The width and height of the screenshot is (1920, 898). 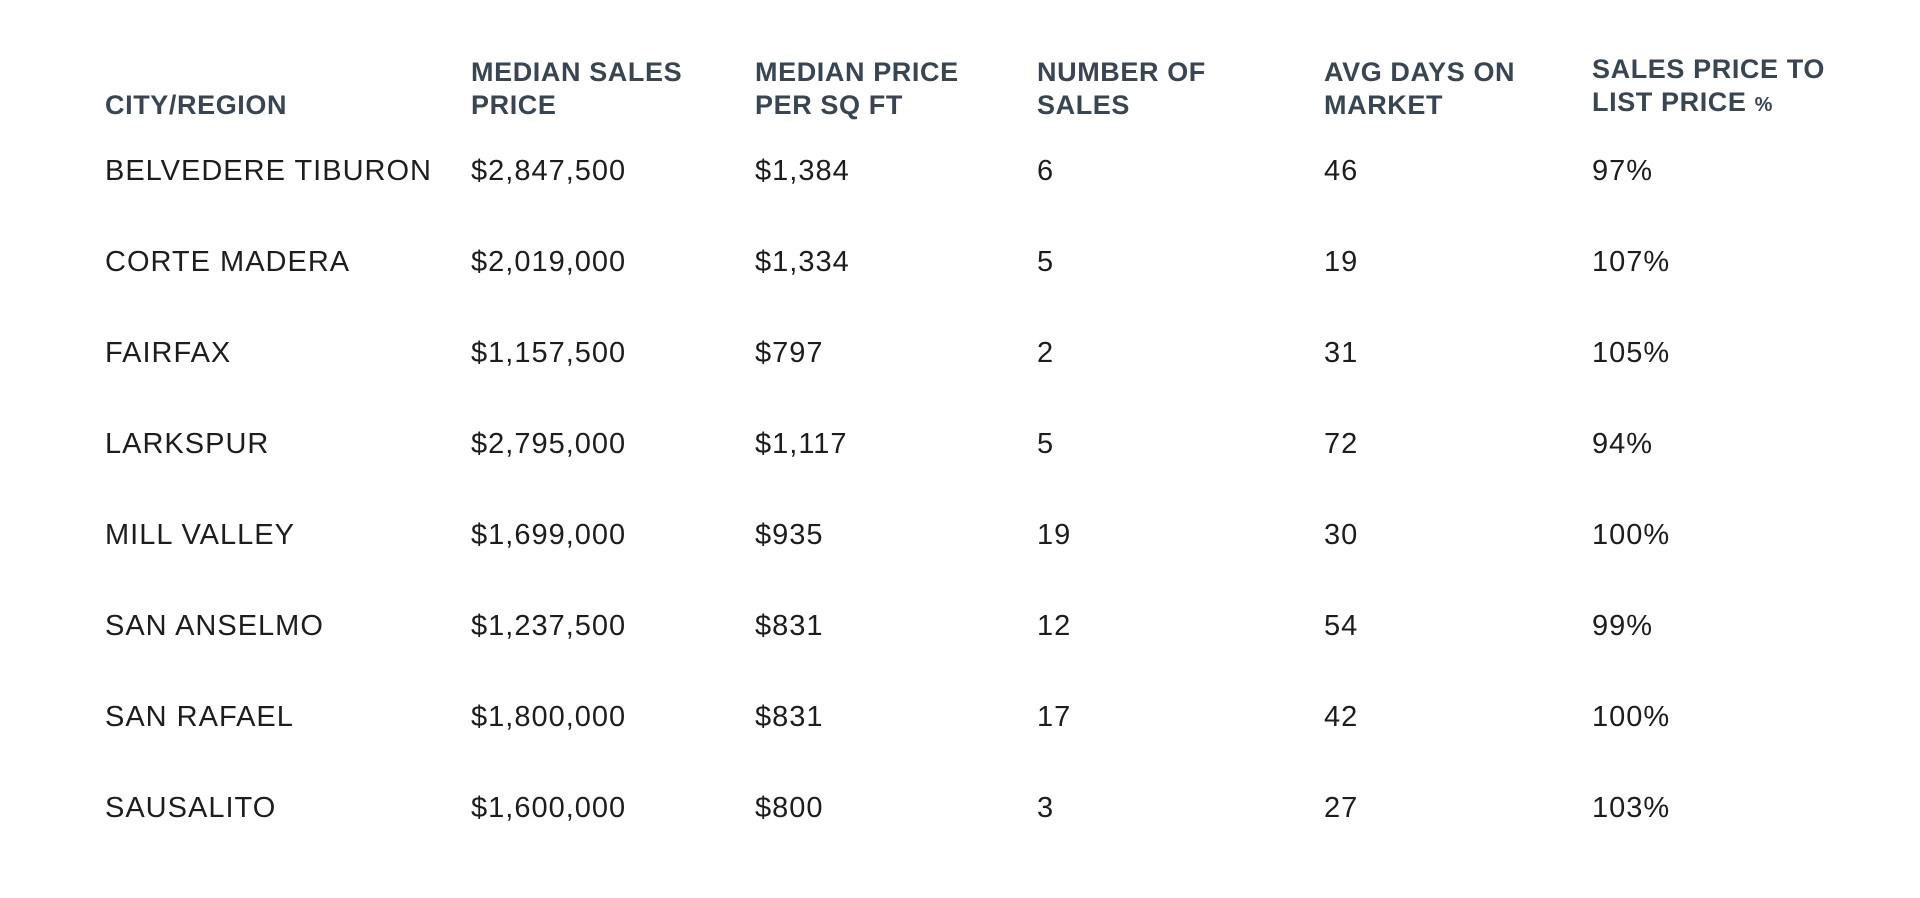 I want to click on cell-median-sales-price: $1,157,500, so click(x=549, y=353).